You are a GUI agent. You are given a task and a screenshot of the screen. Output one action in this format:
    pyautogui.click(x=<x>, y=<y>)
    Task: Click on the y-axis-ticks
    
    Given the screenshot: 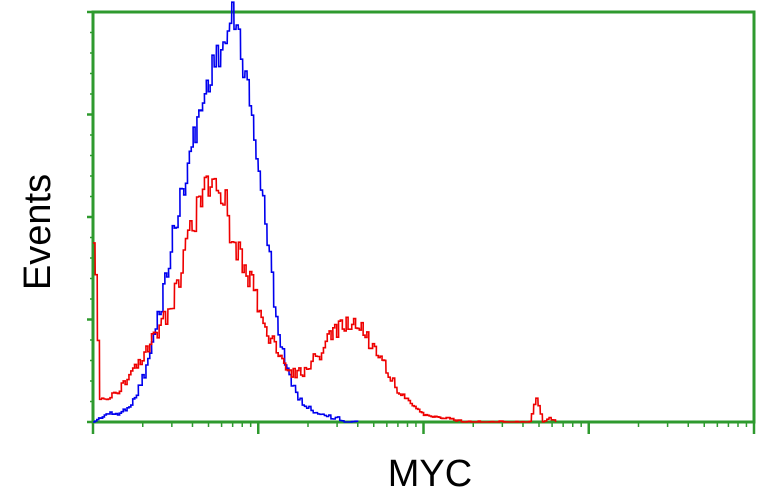 What is the action you would take?
    pyautogui.click(x=90, y=217)
    